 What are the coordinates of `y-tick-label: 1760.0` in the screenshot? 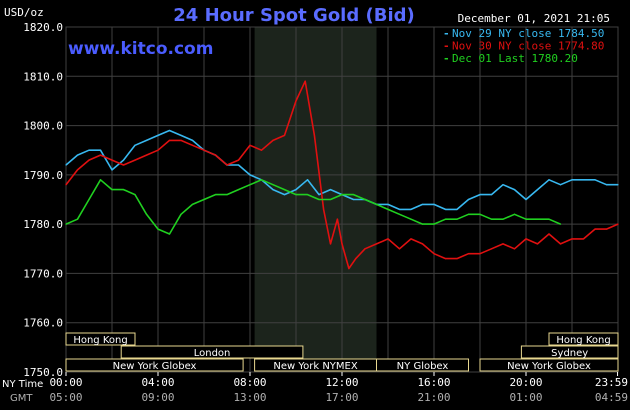 It's located at (43, 323).